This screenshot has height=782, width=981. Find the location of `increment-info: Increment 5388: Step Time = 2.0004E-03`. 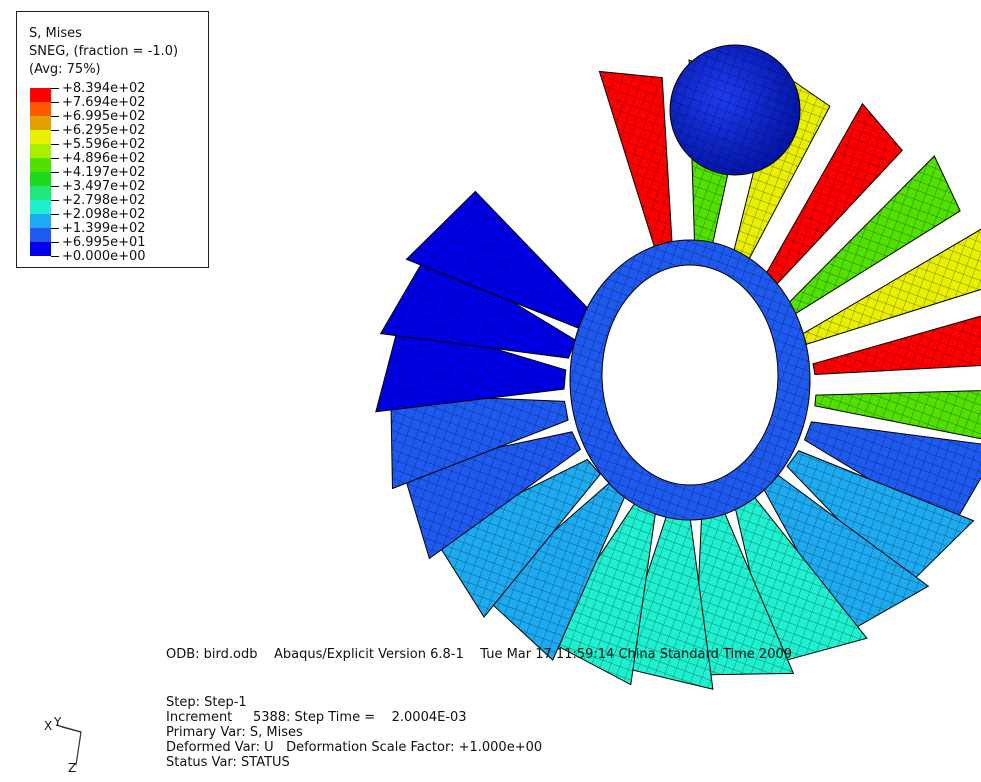

increment-info: Increment 5388: Step Time = 2.0004E-03 is located at coordinates (316, 717).